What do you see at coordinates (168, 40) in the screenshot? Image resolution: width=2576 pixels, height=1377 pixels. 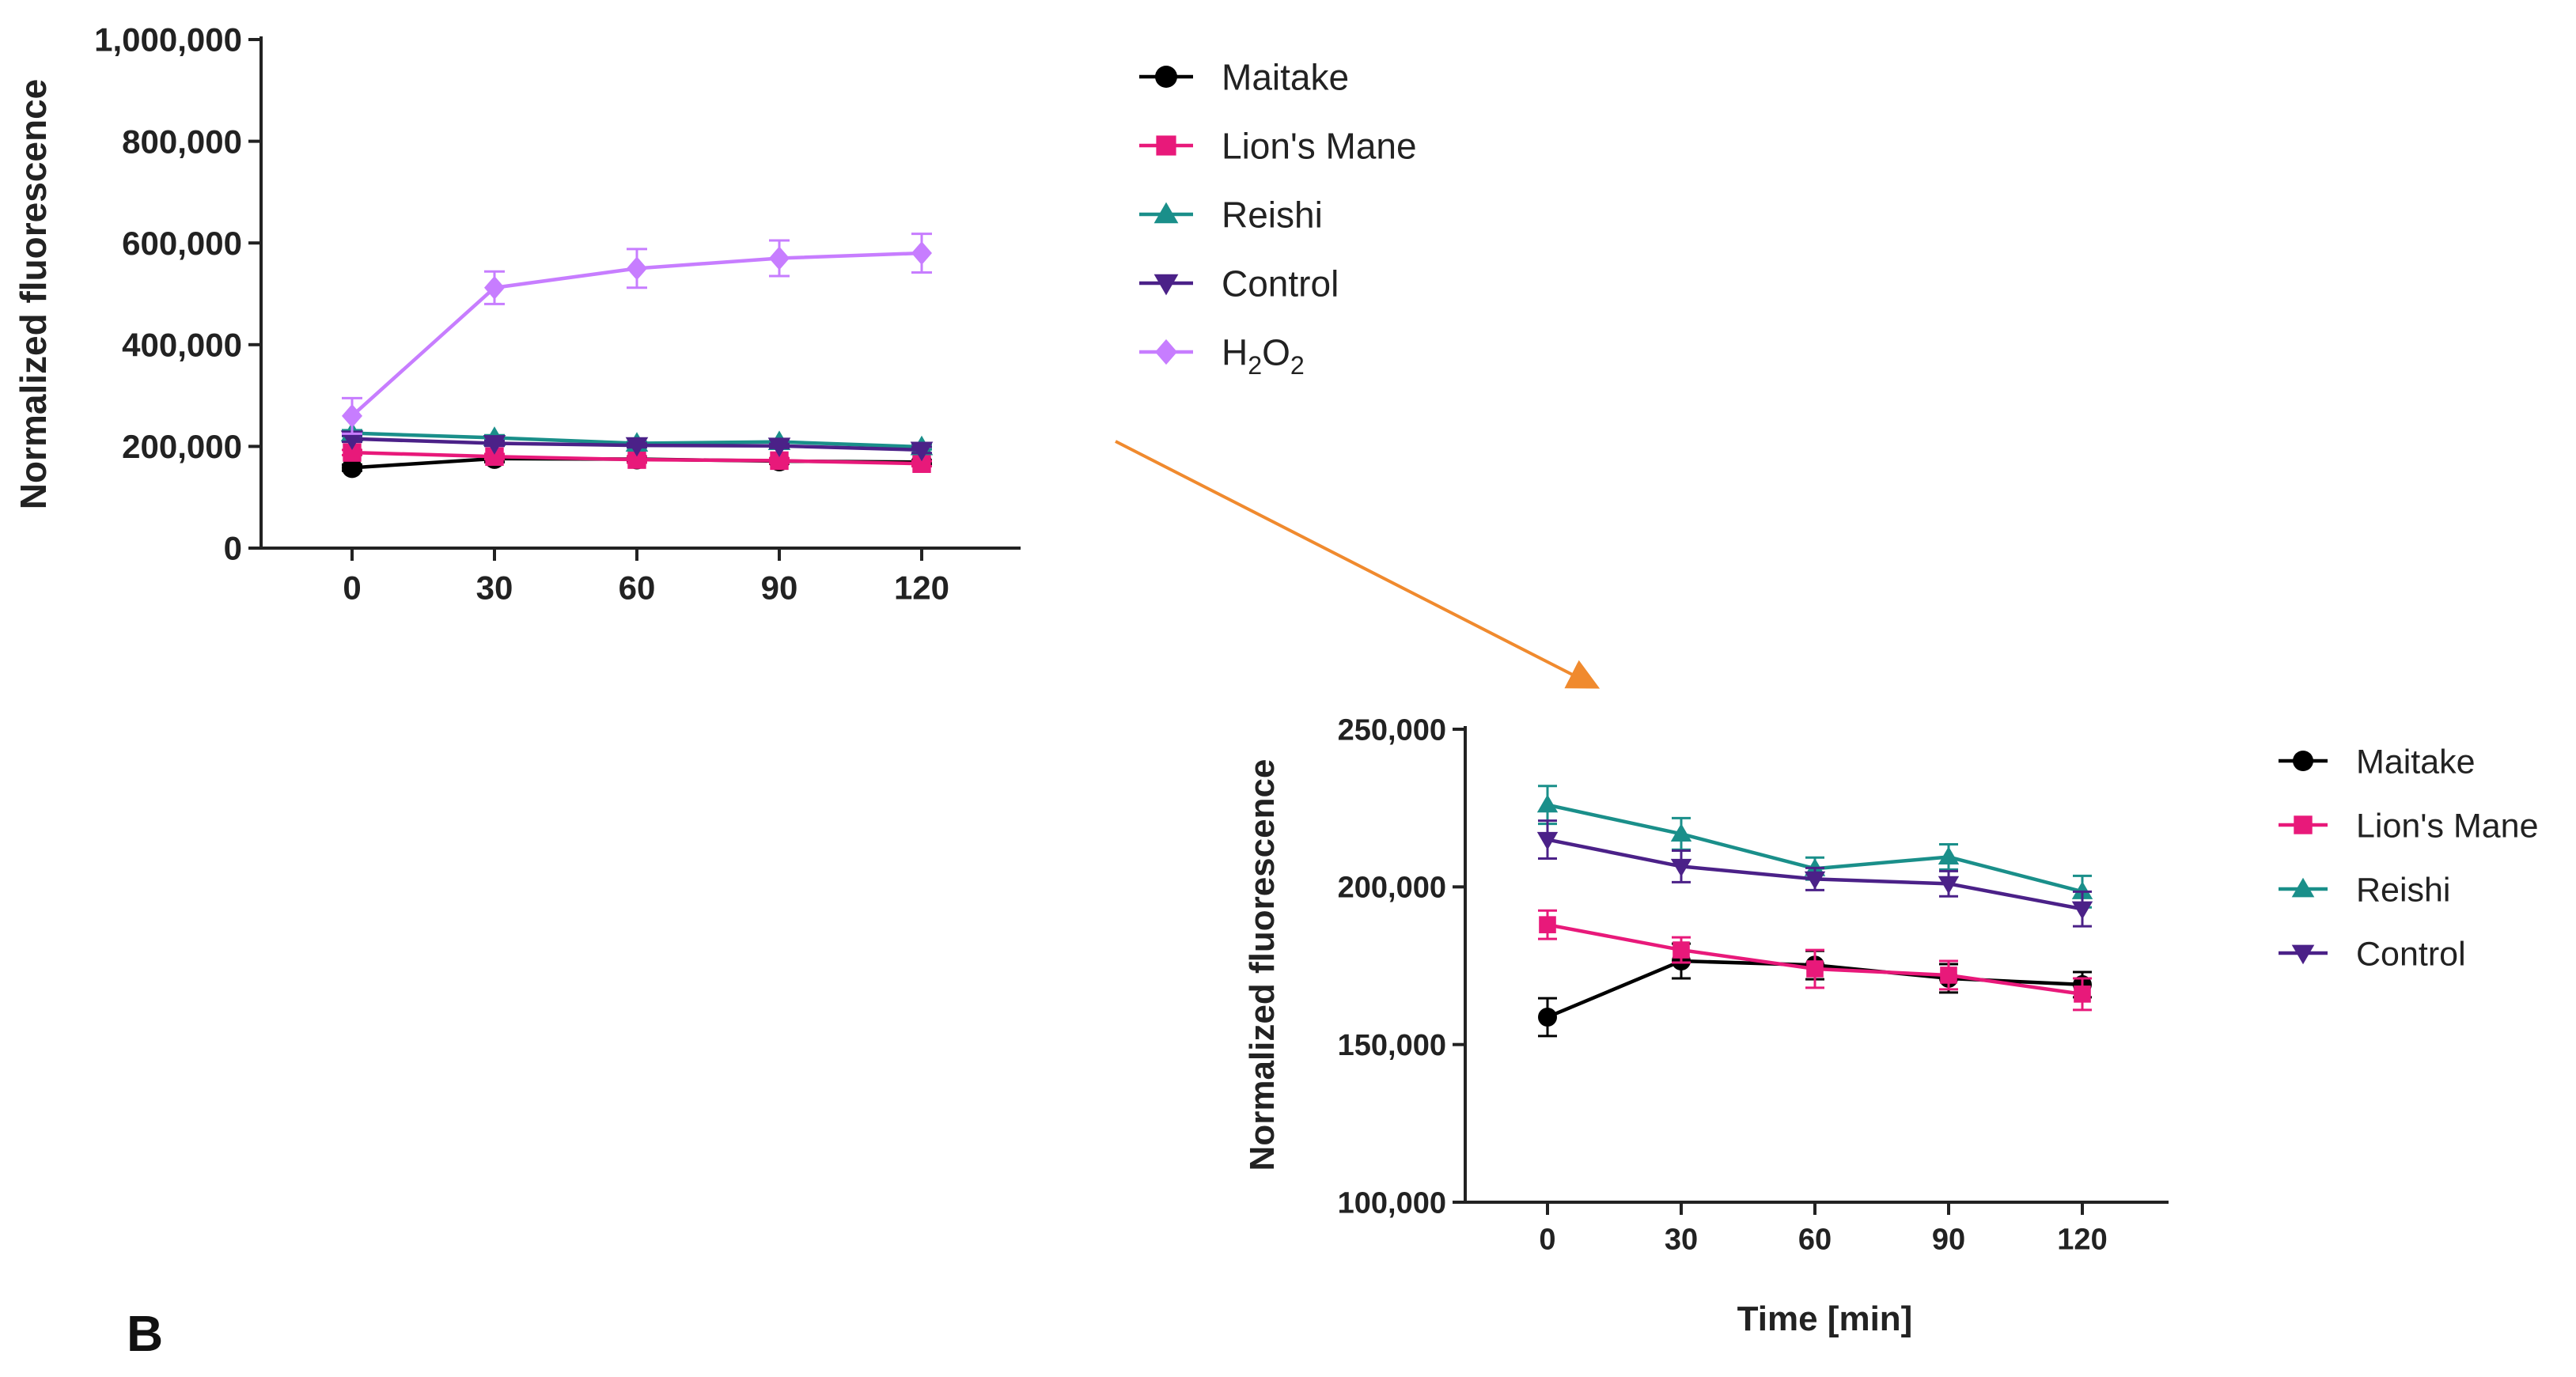 I see `y-tick-label: 1,000,000` at bounding box center [168, 40].